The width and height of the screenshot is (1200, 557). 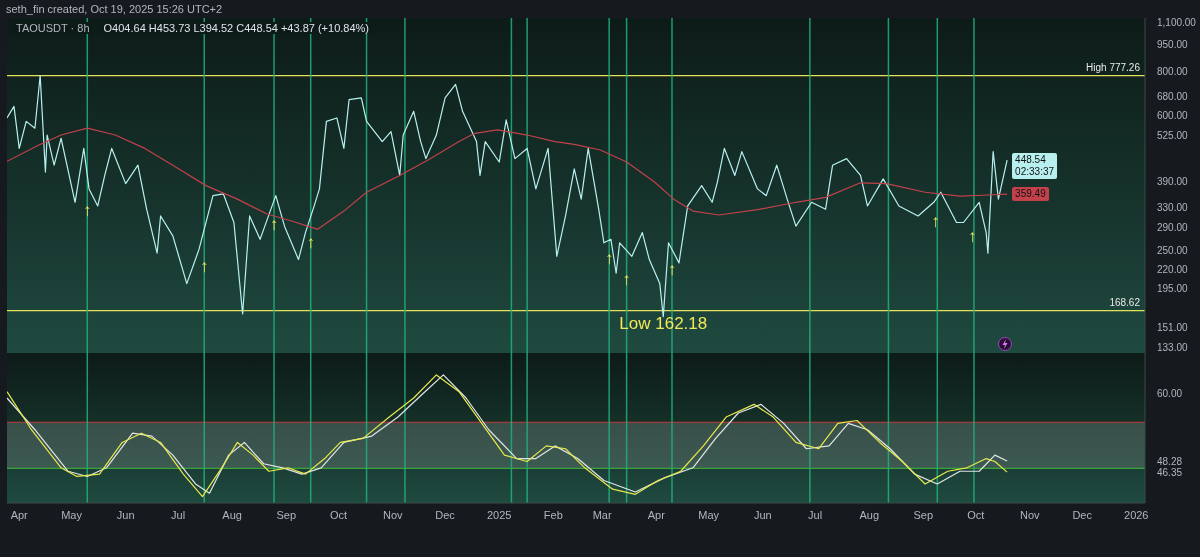 What do you see at coordinates (1173, 182) in the screenshot?
I see `y-tick-label: 390.00` at bounding box center [1173, 182].